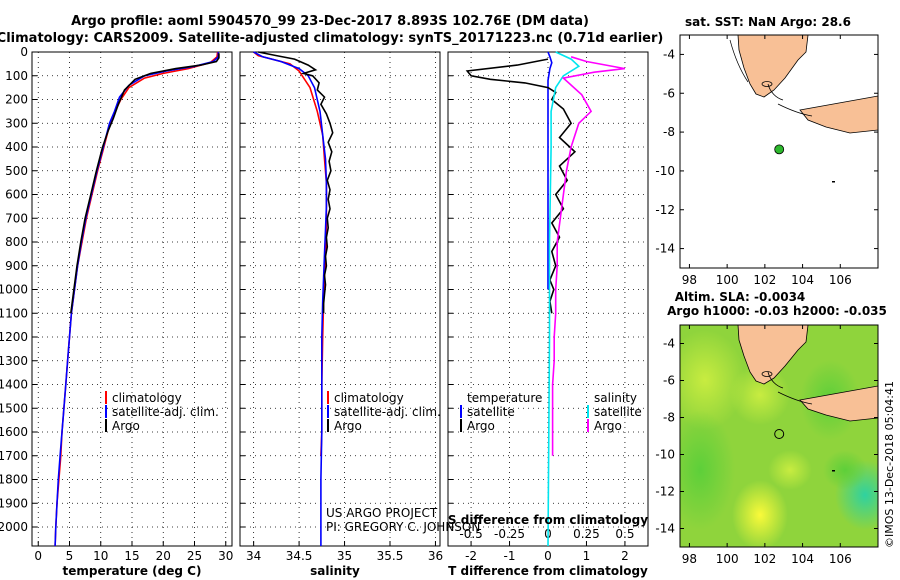 This screenshot has height=580, width=900. What do you see at coordinates (840, 559) in the screenshot?
I see `map-x-tick-label: 106` at bounding box center [840, 559].